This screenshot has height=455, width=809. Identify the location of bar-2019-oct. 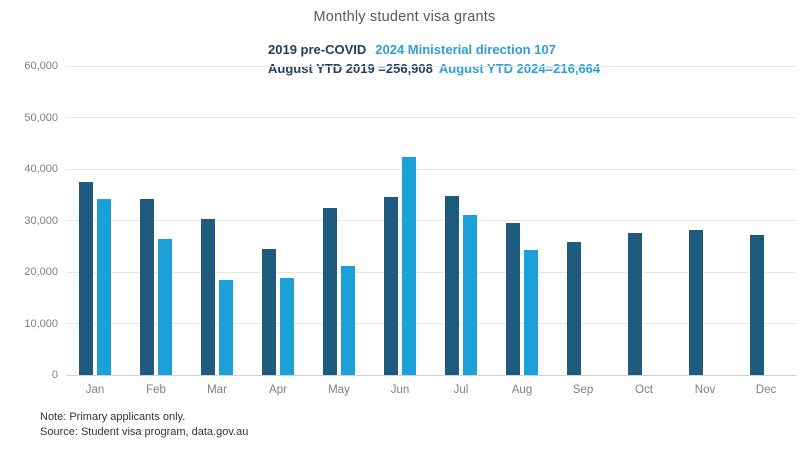
(635, 304).